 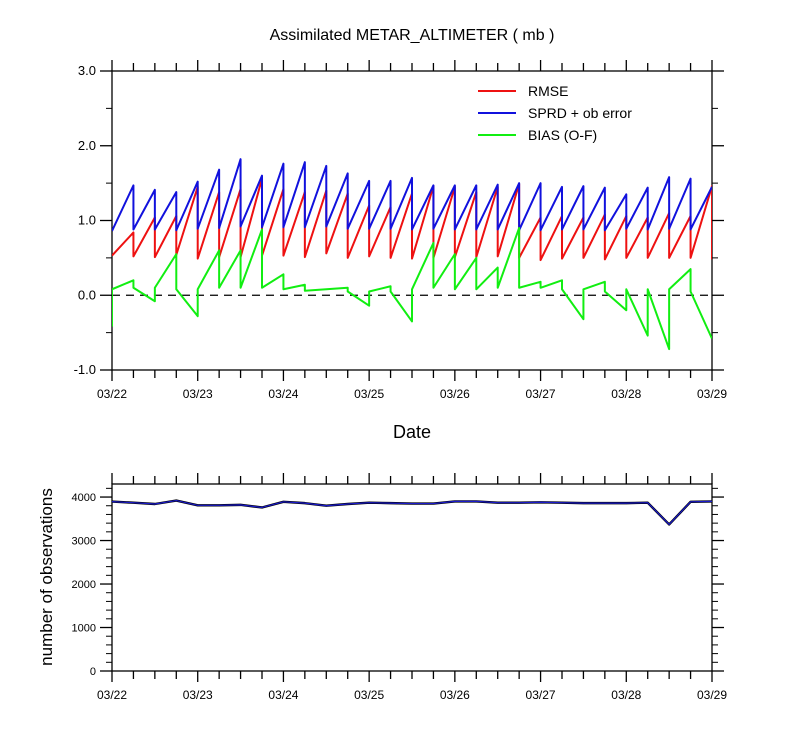 I want to click on y-tick-label: 1.0, so click(x=87, y=220).